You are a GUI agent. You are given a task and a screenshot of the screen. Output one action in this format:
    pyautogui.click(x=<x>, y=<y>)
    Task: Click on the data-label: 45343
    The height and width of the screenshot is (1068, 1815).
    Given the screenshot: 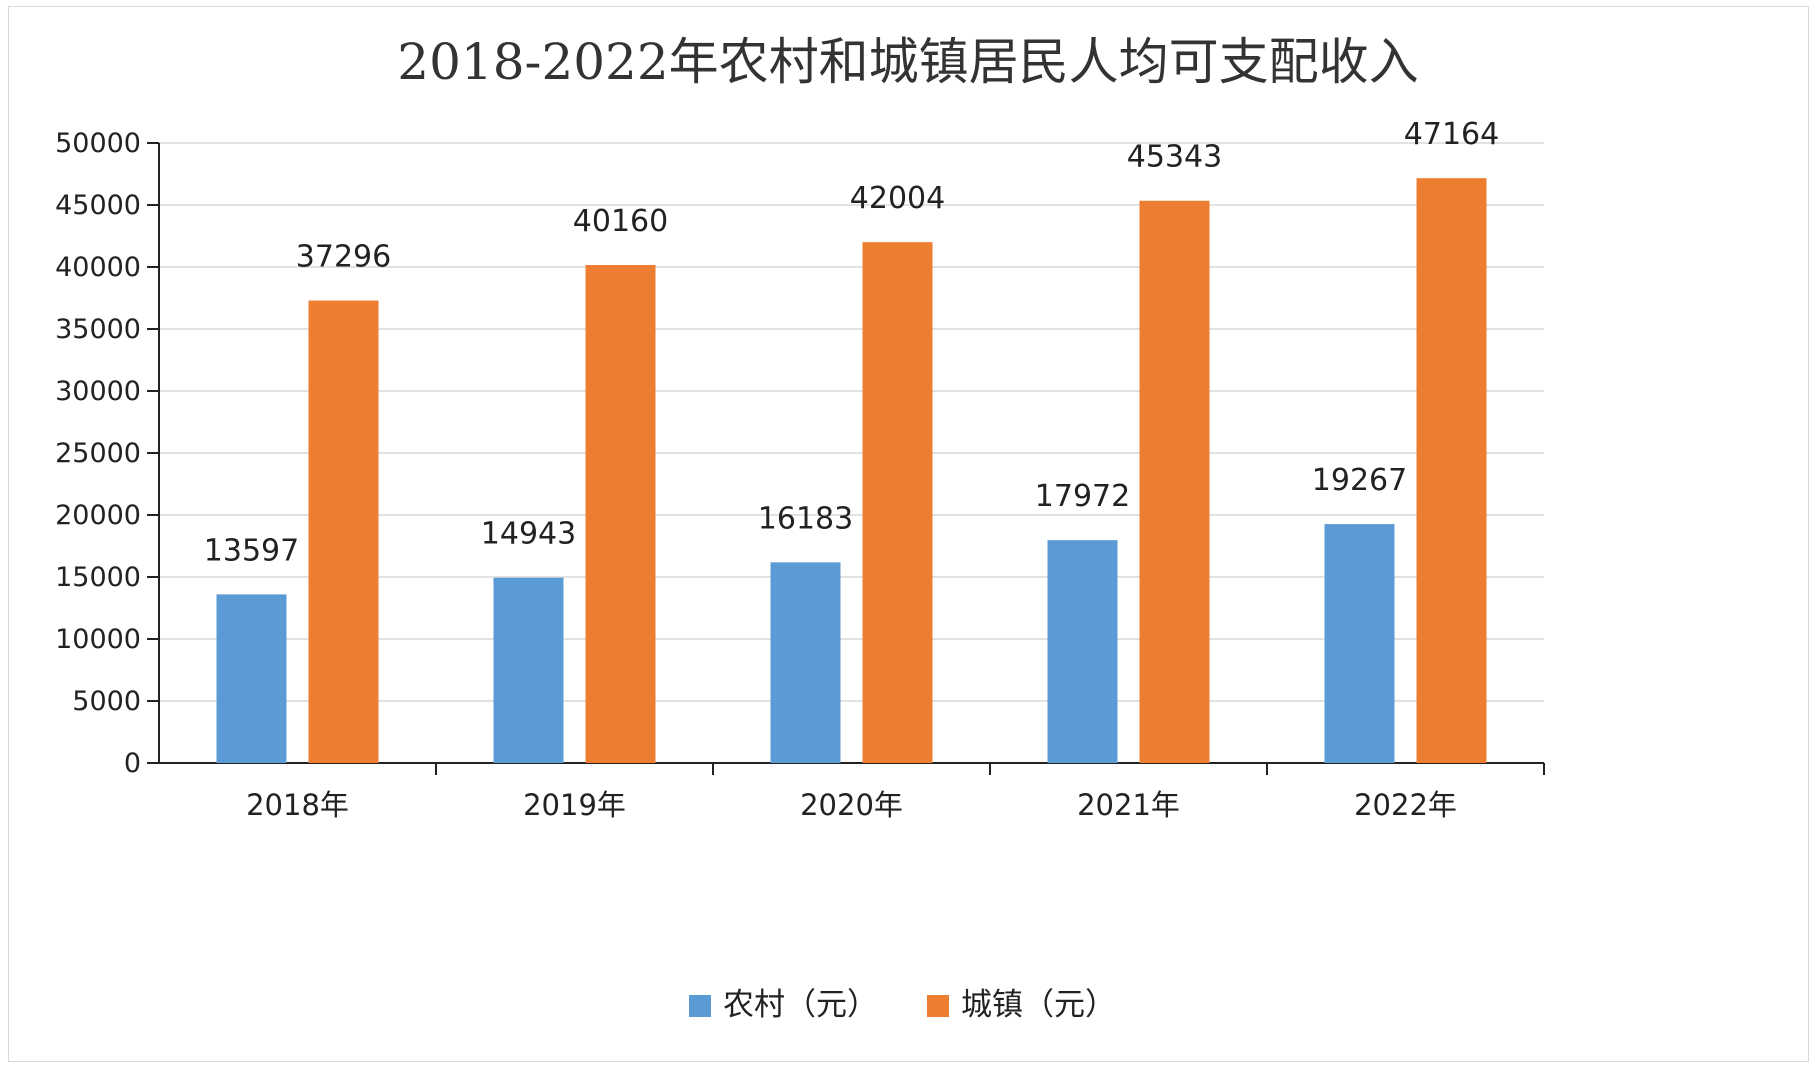 What is the action you would take?
    pyautogui.click(x=1174, y=157)
    